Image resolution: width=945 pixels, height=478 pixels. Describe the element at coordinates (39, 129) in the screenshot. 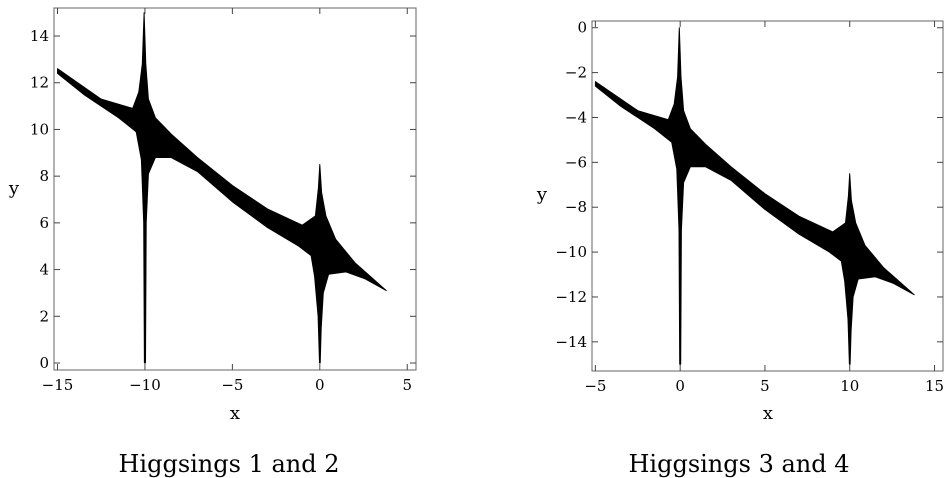

I see `y-tick-label: 10` at that location.